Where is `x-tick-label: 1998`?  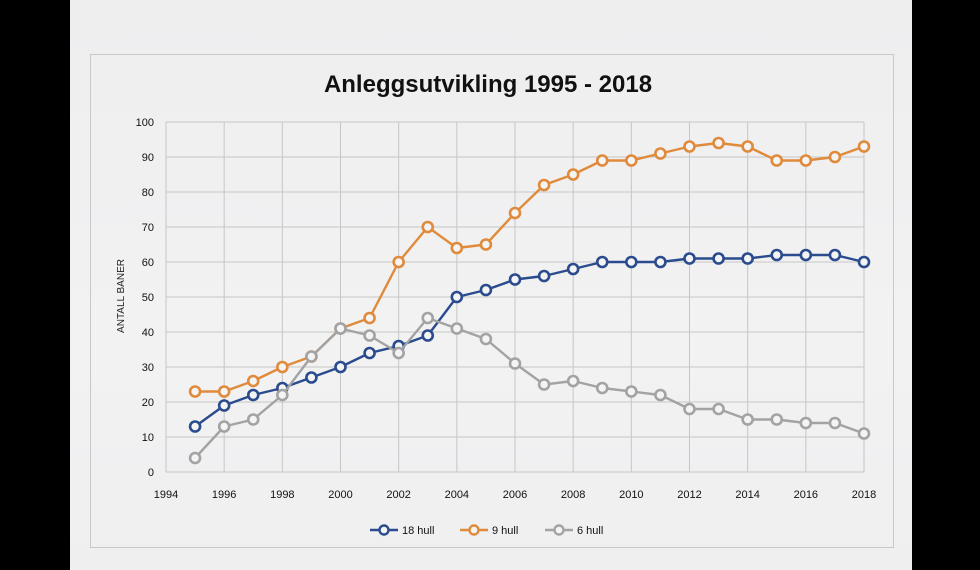 x-tick-label: 1998 is located at coordinates (282, 495).